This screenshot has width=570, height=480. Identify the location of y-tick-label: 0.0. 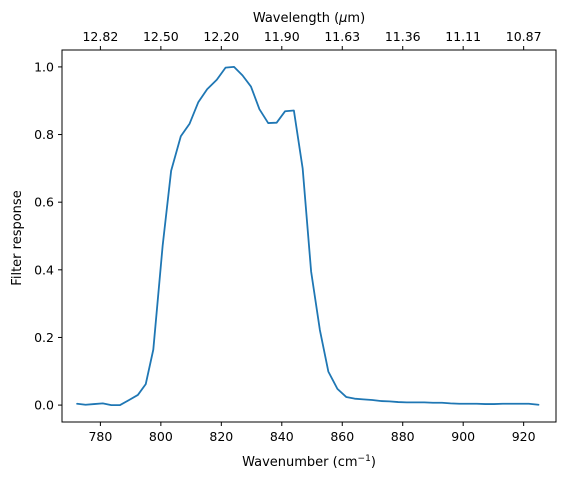
(44, 405).